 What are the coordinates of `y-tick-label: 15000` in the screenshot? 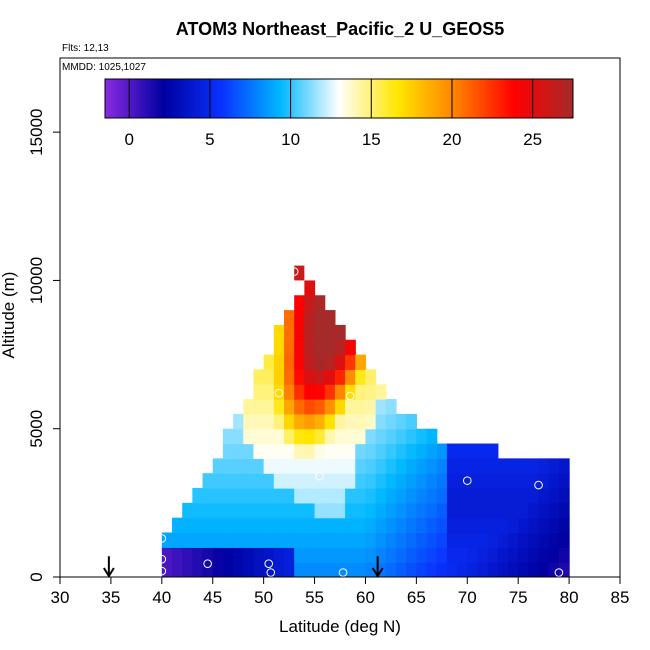 It's located at (36, 132).